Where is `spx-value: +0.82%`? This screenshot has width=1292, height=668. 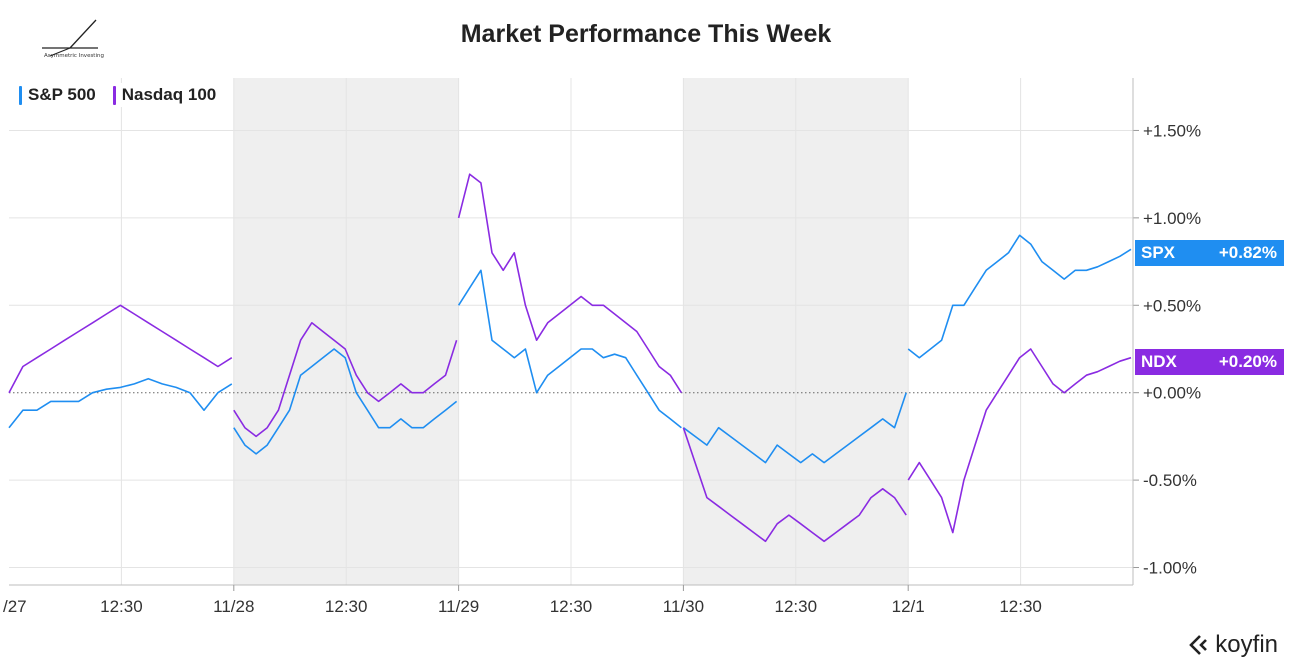 spx-value: +0.82% is located at coordinates (1247, 252).